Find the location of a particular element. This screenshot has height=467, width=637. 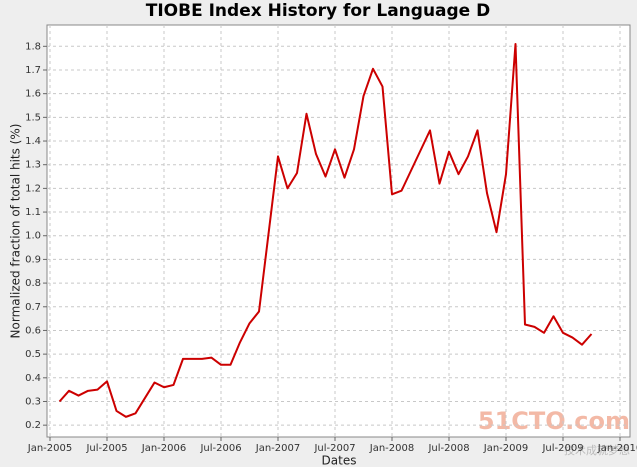

y-tick-label: 1.1 is located at coordinates (33, 212).